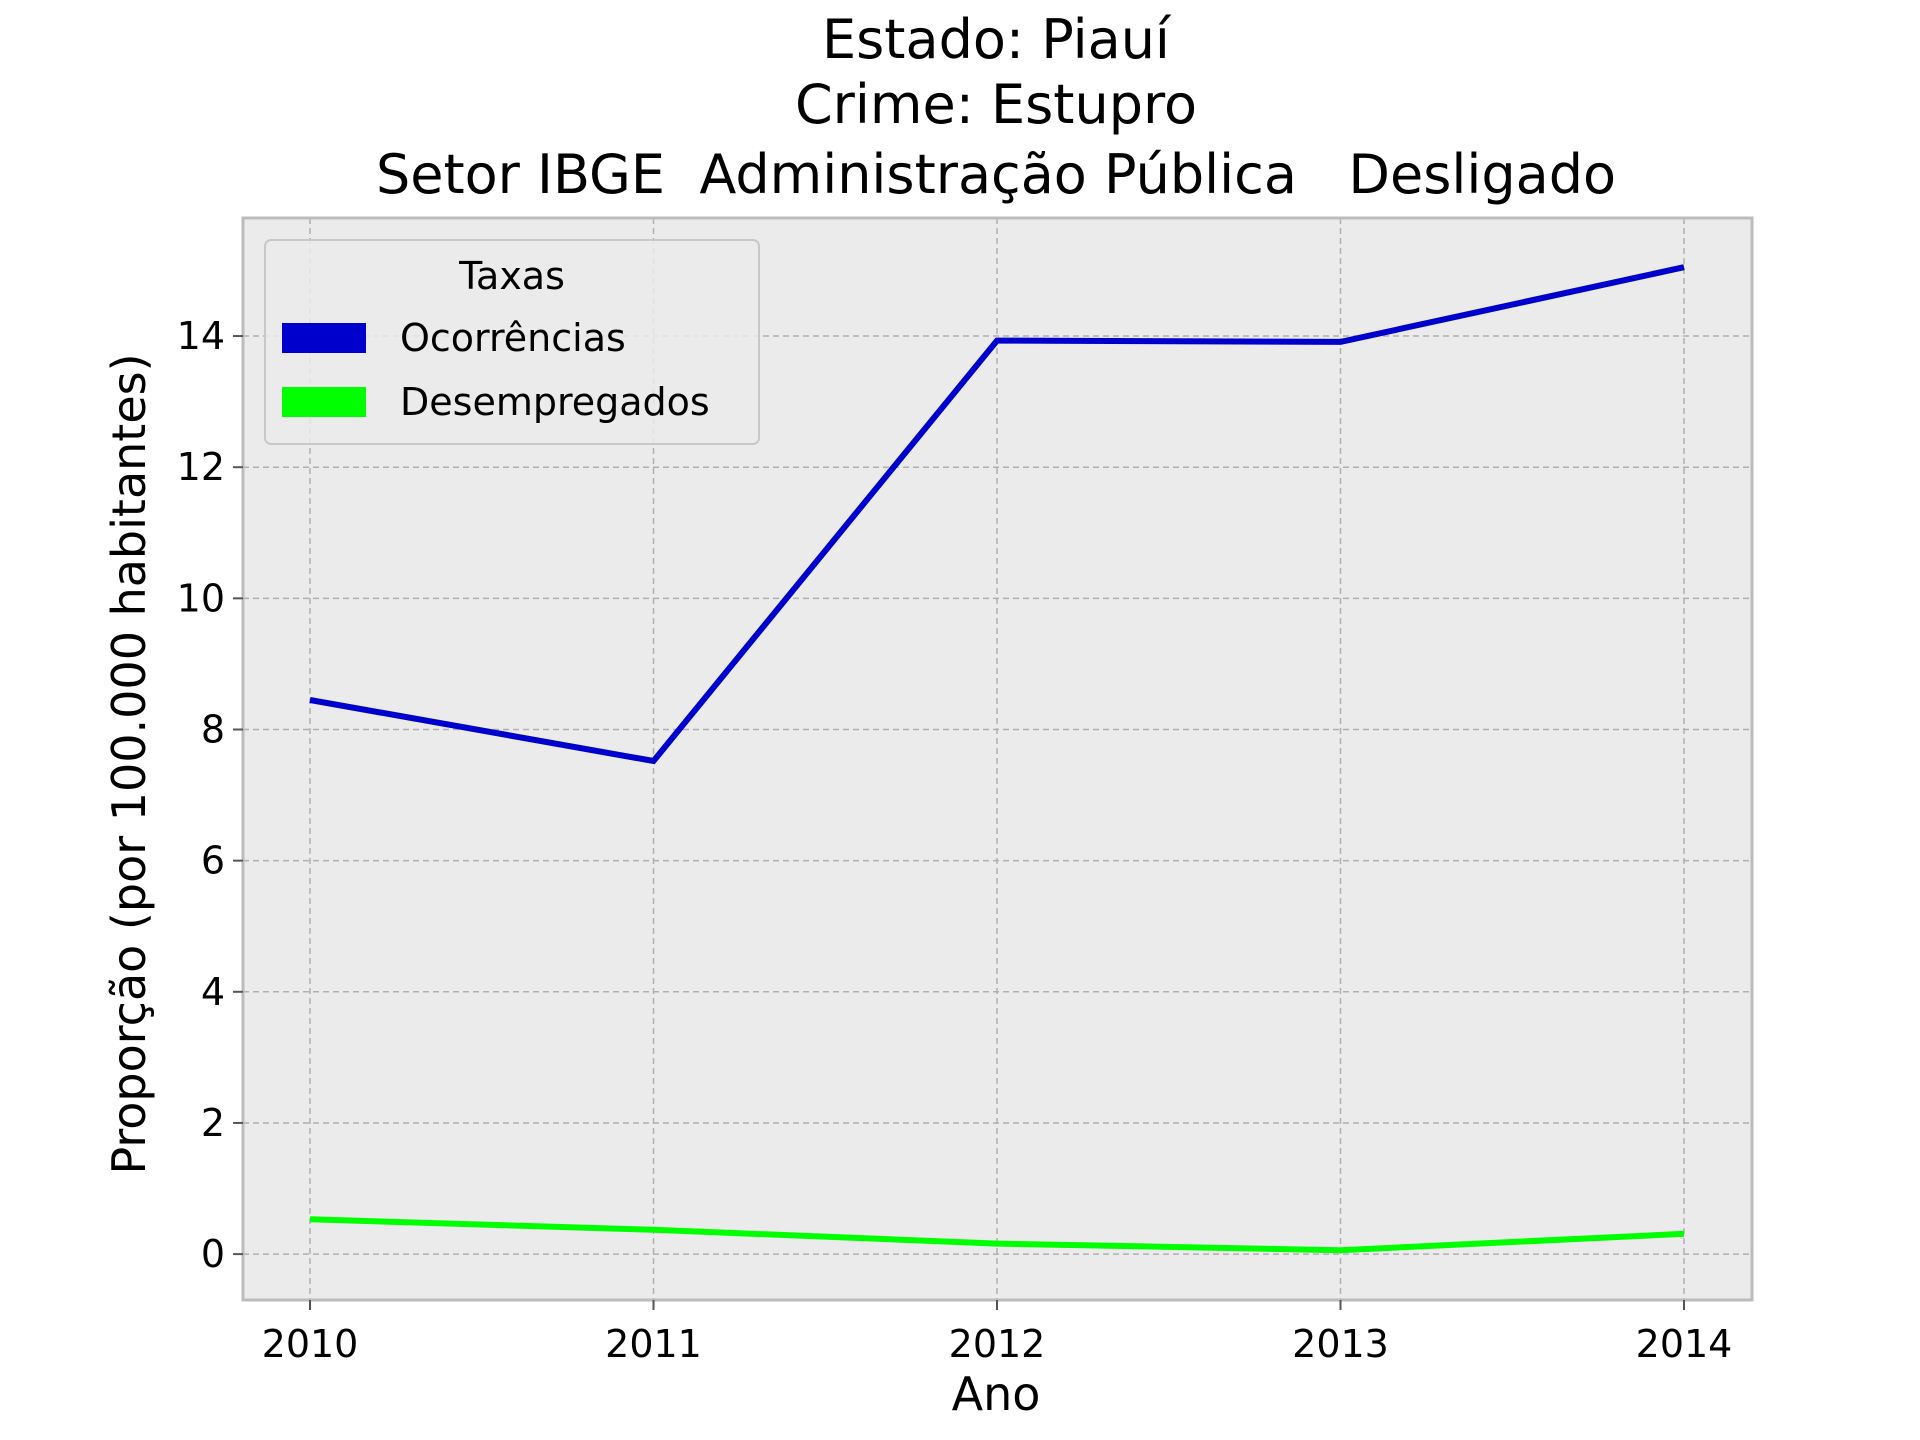  Describe the element at coordinates (310, 1344) in the screenshot. I see `x-tick-label: 2010` at that location.